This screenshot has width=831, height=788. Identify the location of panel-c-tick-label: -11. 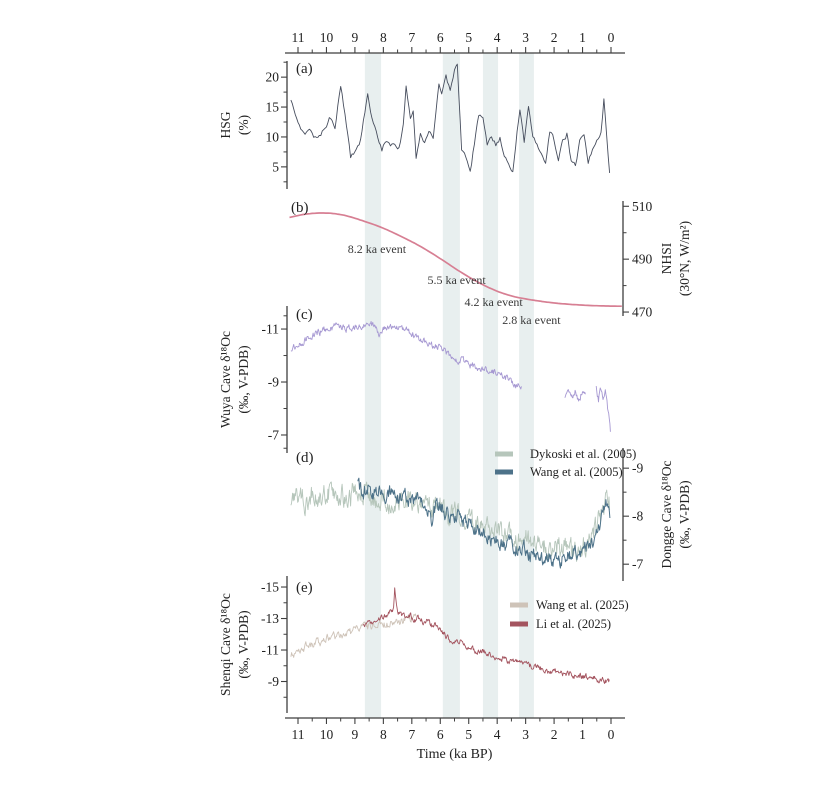
(271, 329).